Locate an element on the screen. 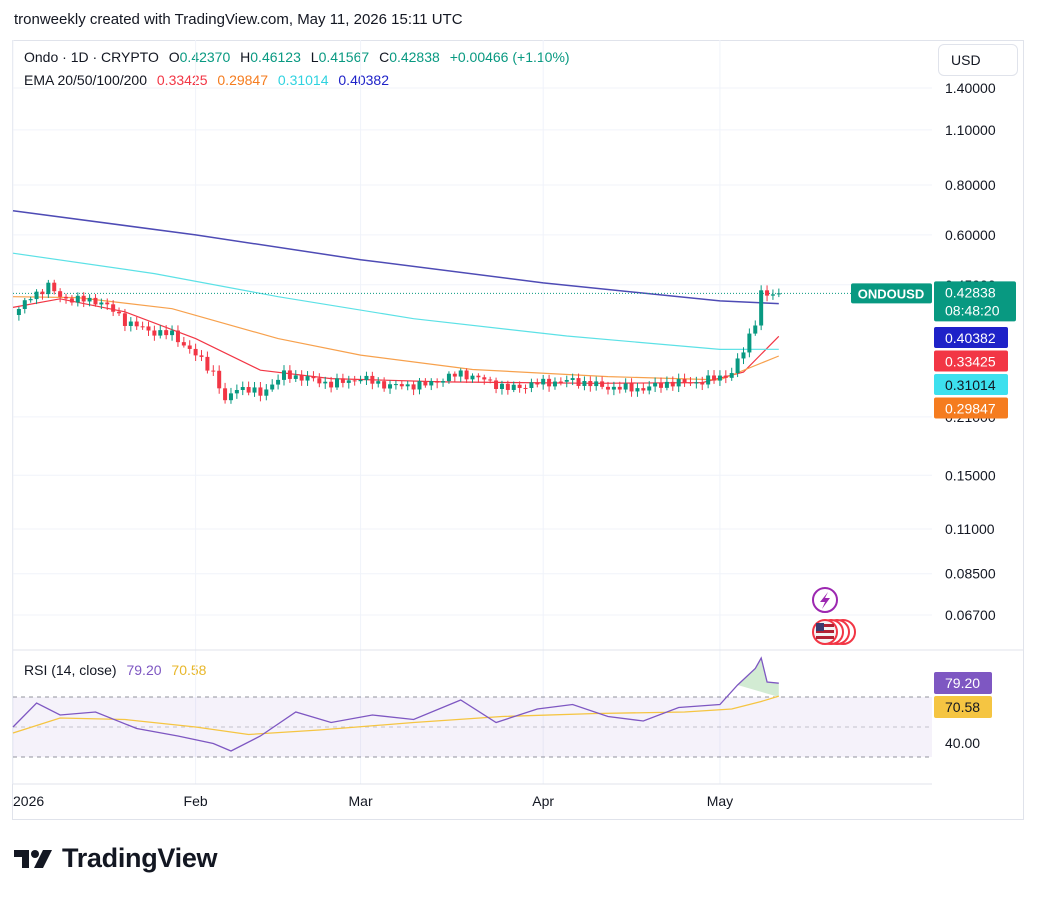  ema100-line is located at coordinates (395, 301).